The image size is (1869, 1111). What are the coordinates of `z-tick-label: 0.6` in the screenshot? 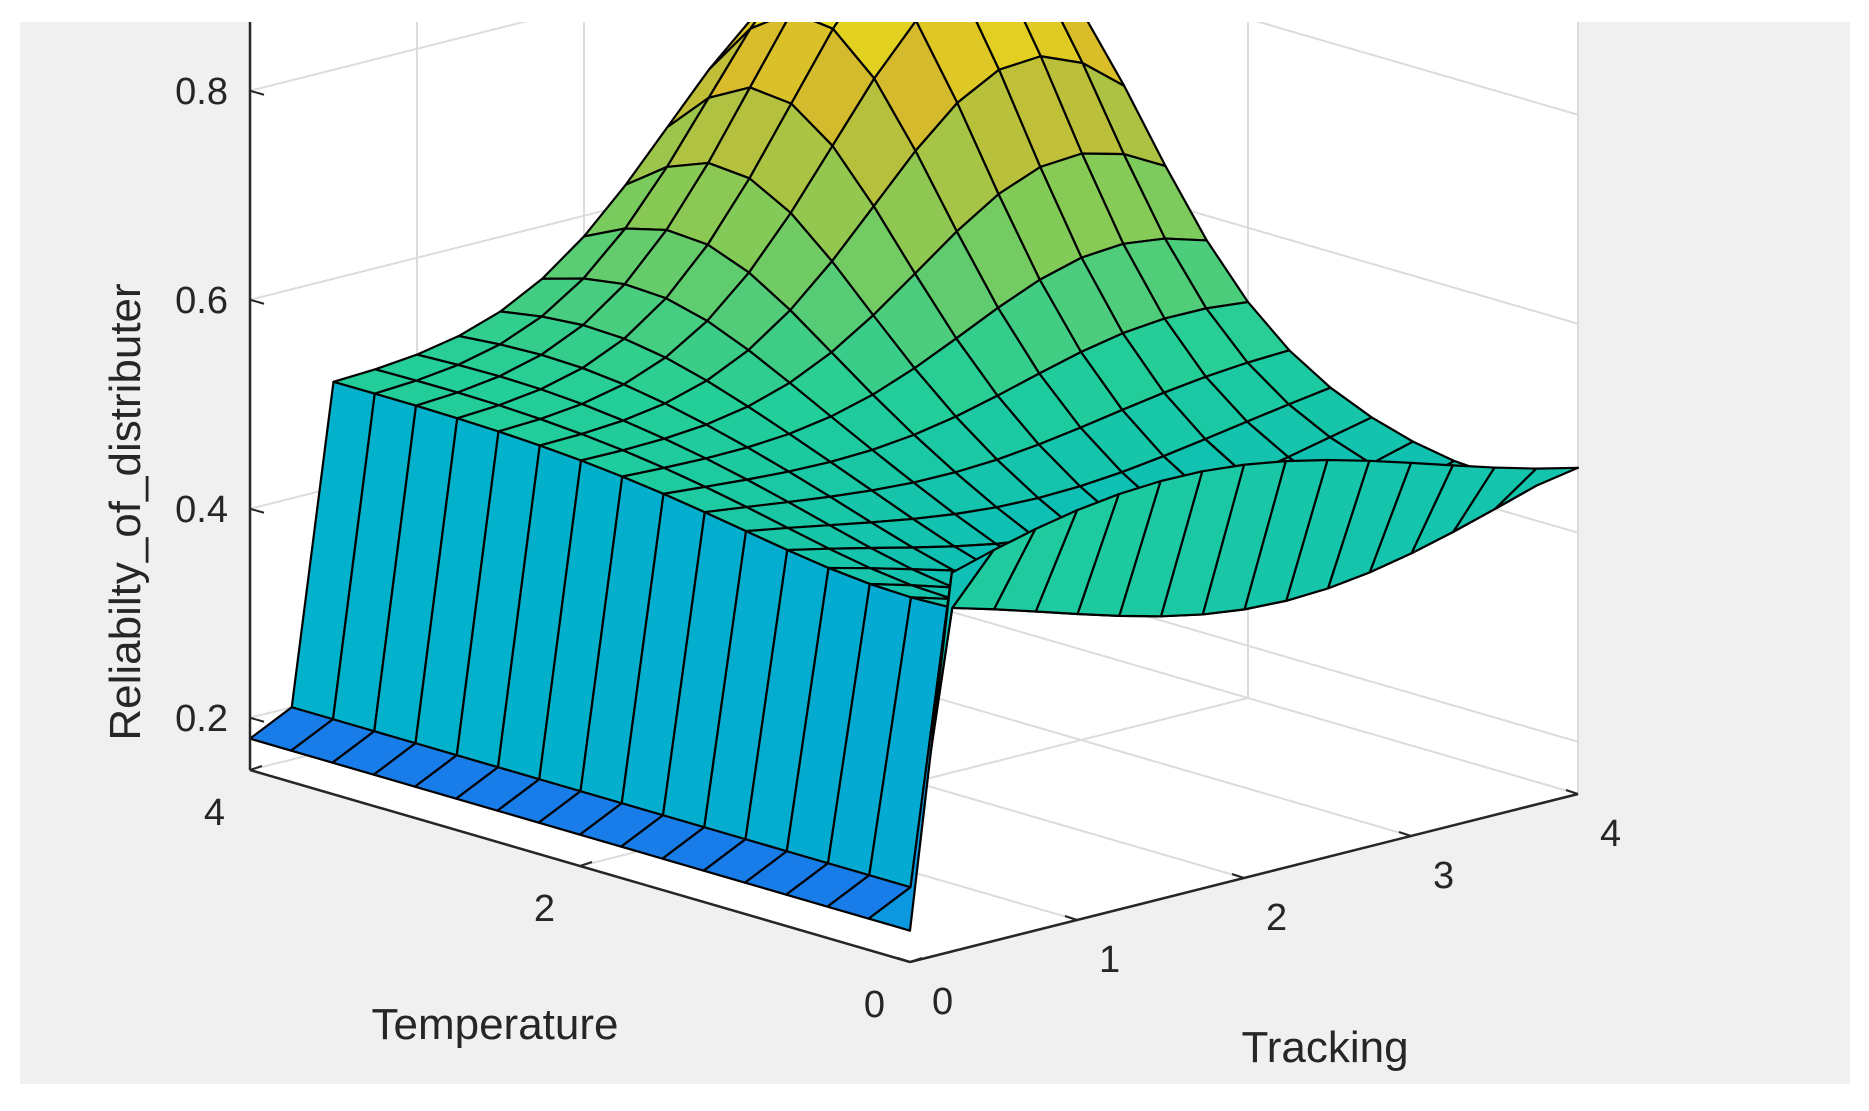 It's located at (201, 301).